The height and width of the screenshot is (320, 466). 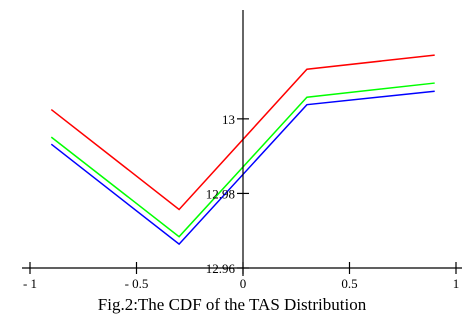 I want to click on y-tick-label: 12.96, so click(x=221, y=268).